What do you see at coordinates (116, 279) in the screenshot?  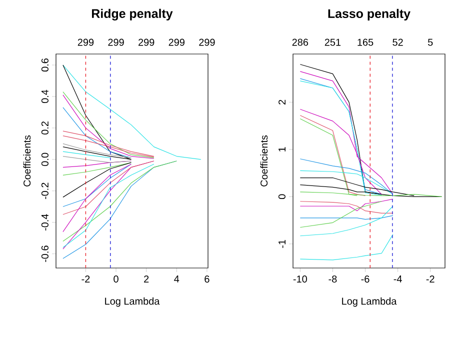 I see `x-tick-label: 0` at bounding box center [116, 279].